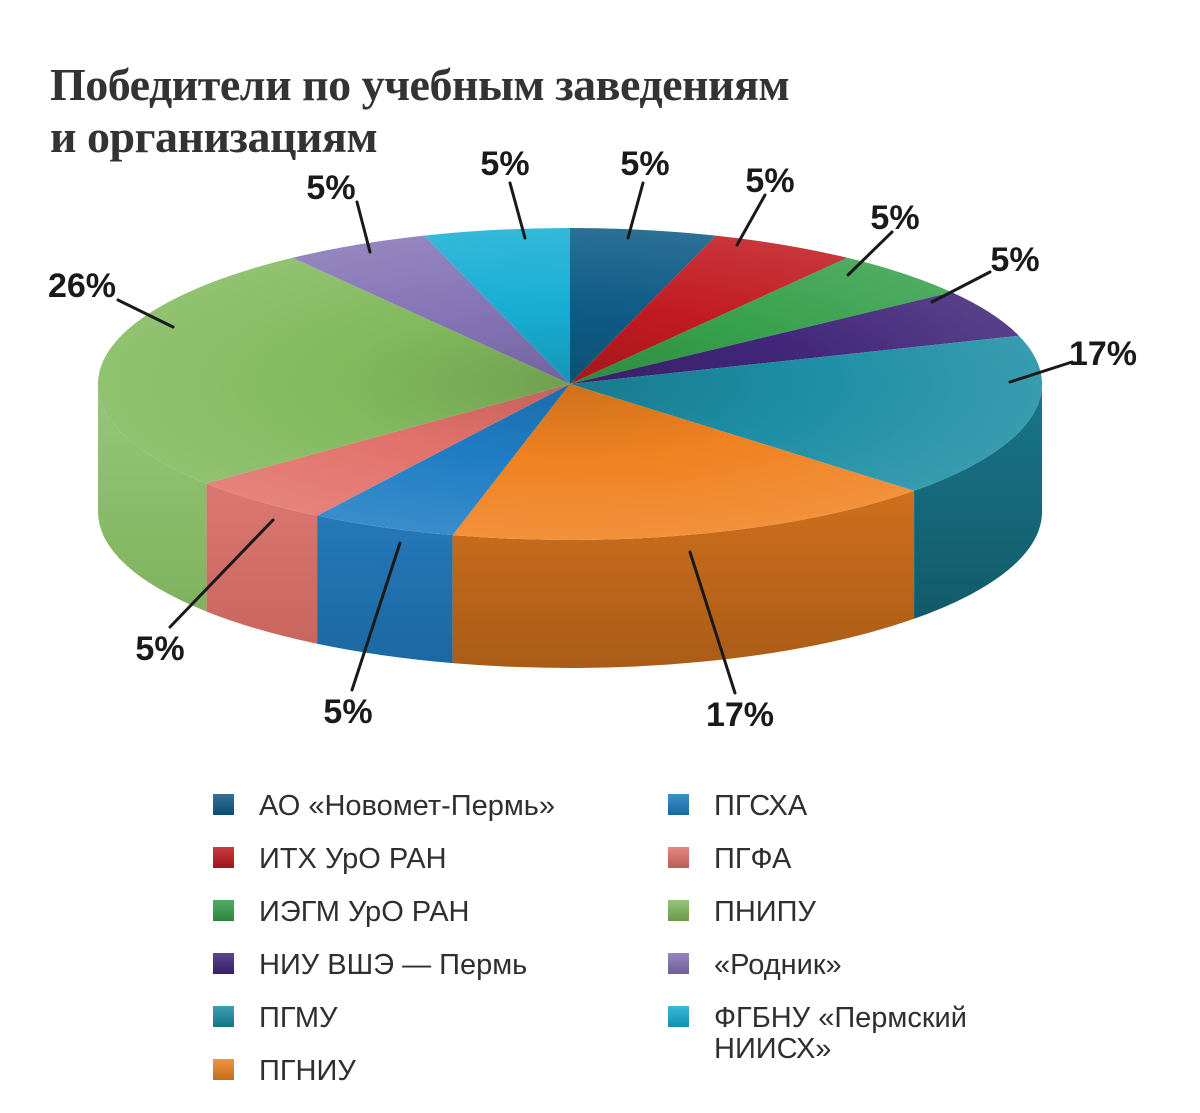 Image resolution: width=1200 pixels, height=1113 pixels. Describe the element at coordinates (504, 164) in the screenshot. I see `segment-pct-label-10: 5%` at that location.